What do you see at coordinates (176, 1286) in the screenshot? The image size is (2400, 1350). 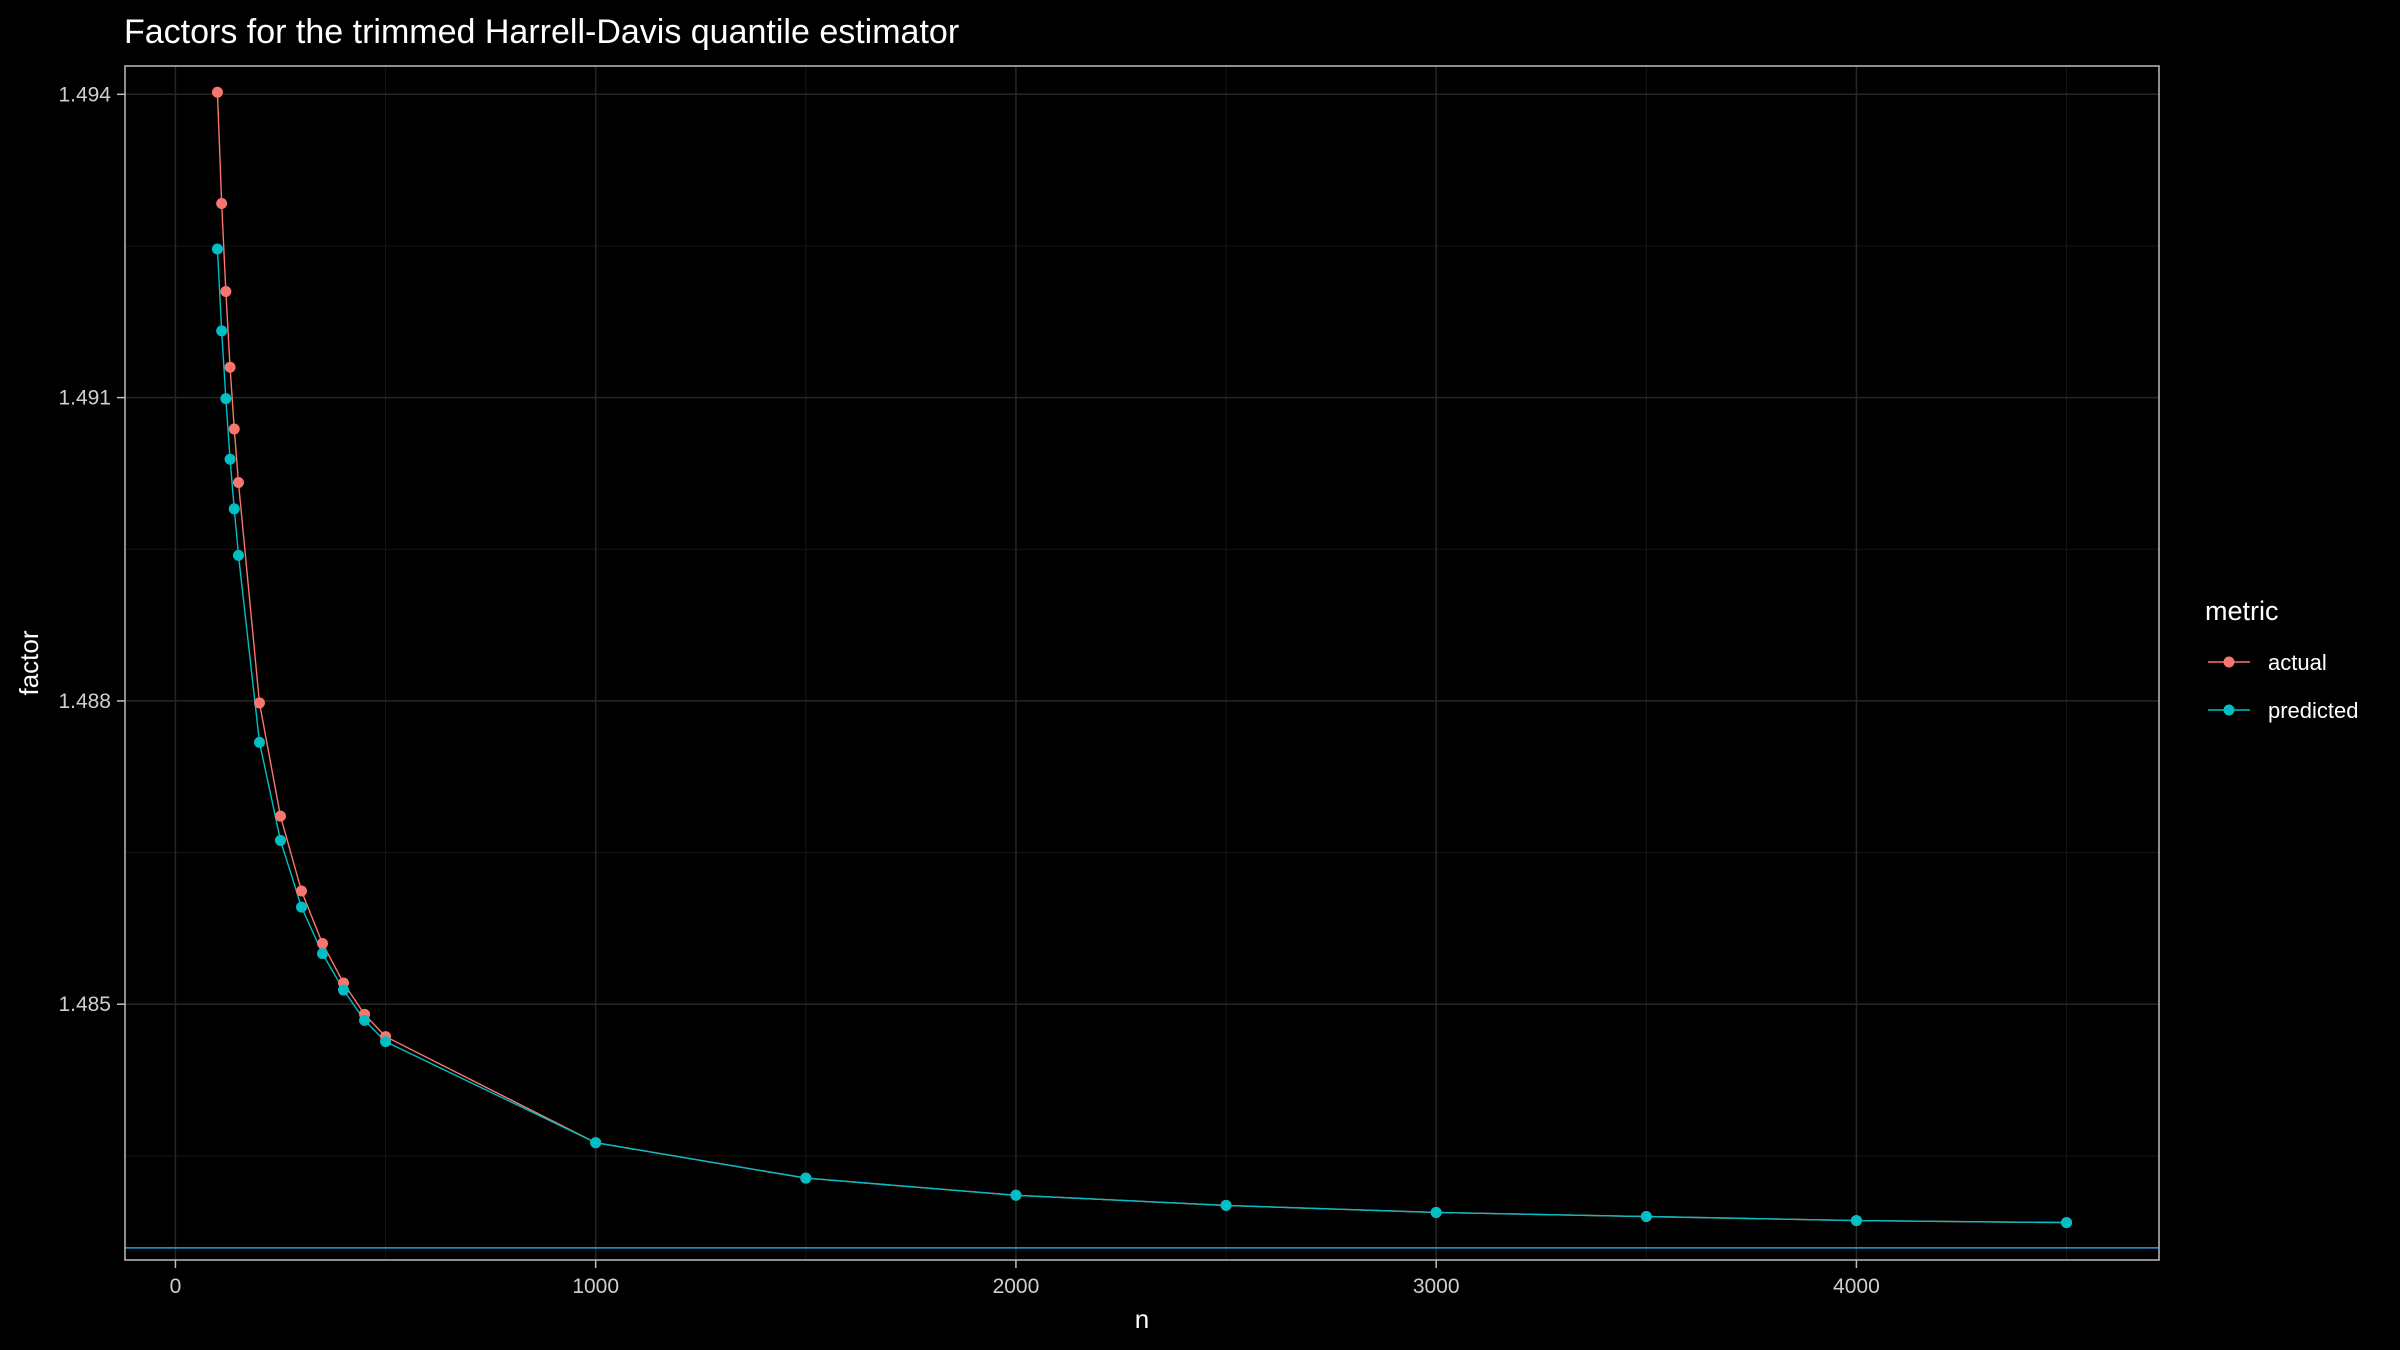 I see `x-tick-label-0: 0` at bounding box center [176, 1286].